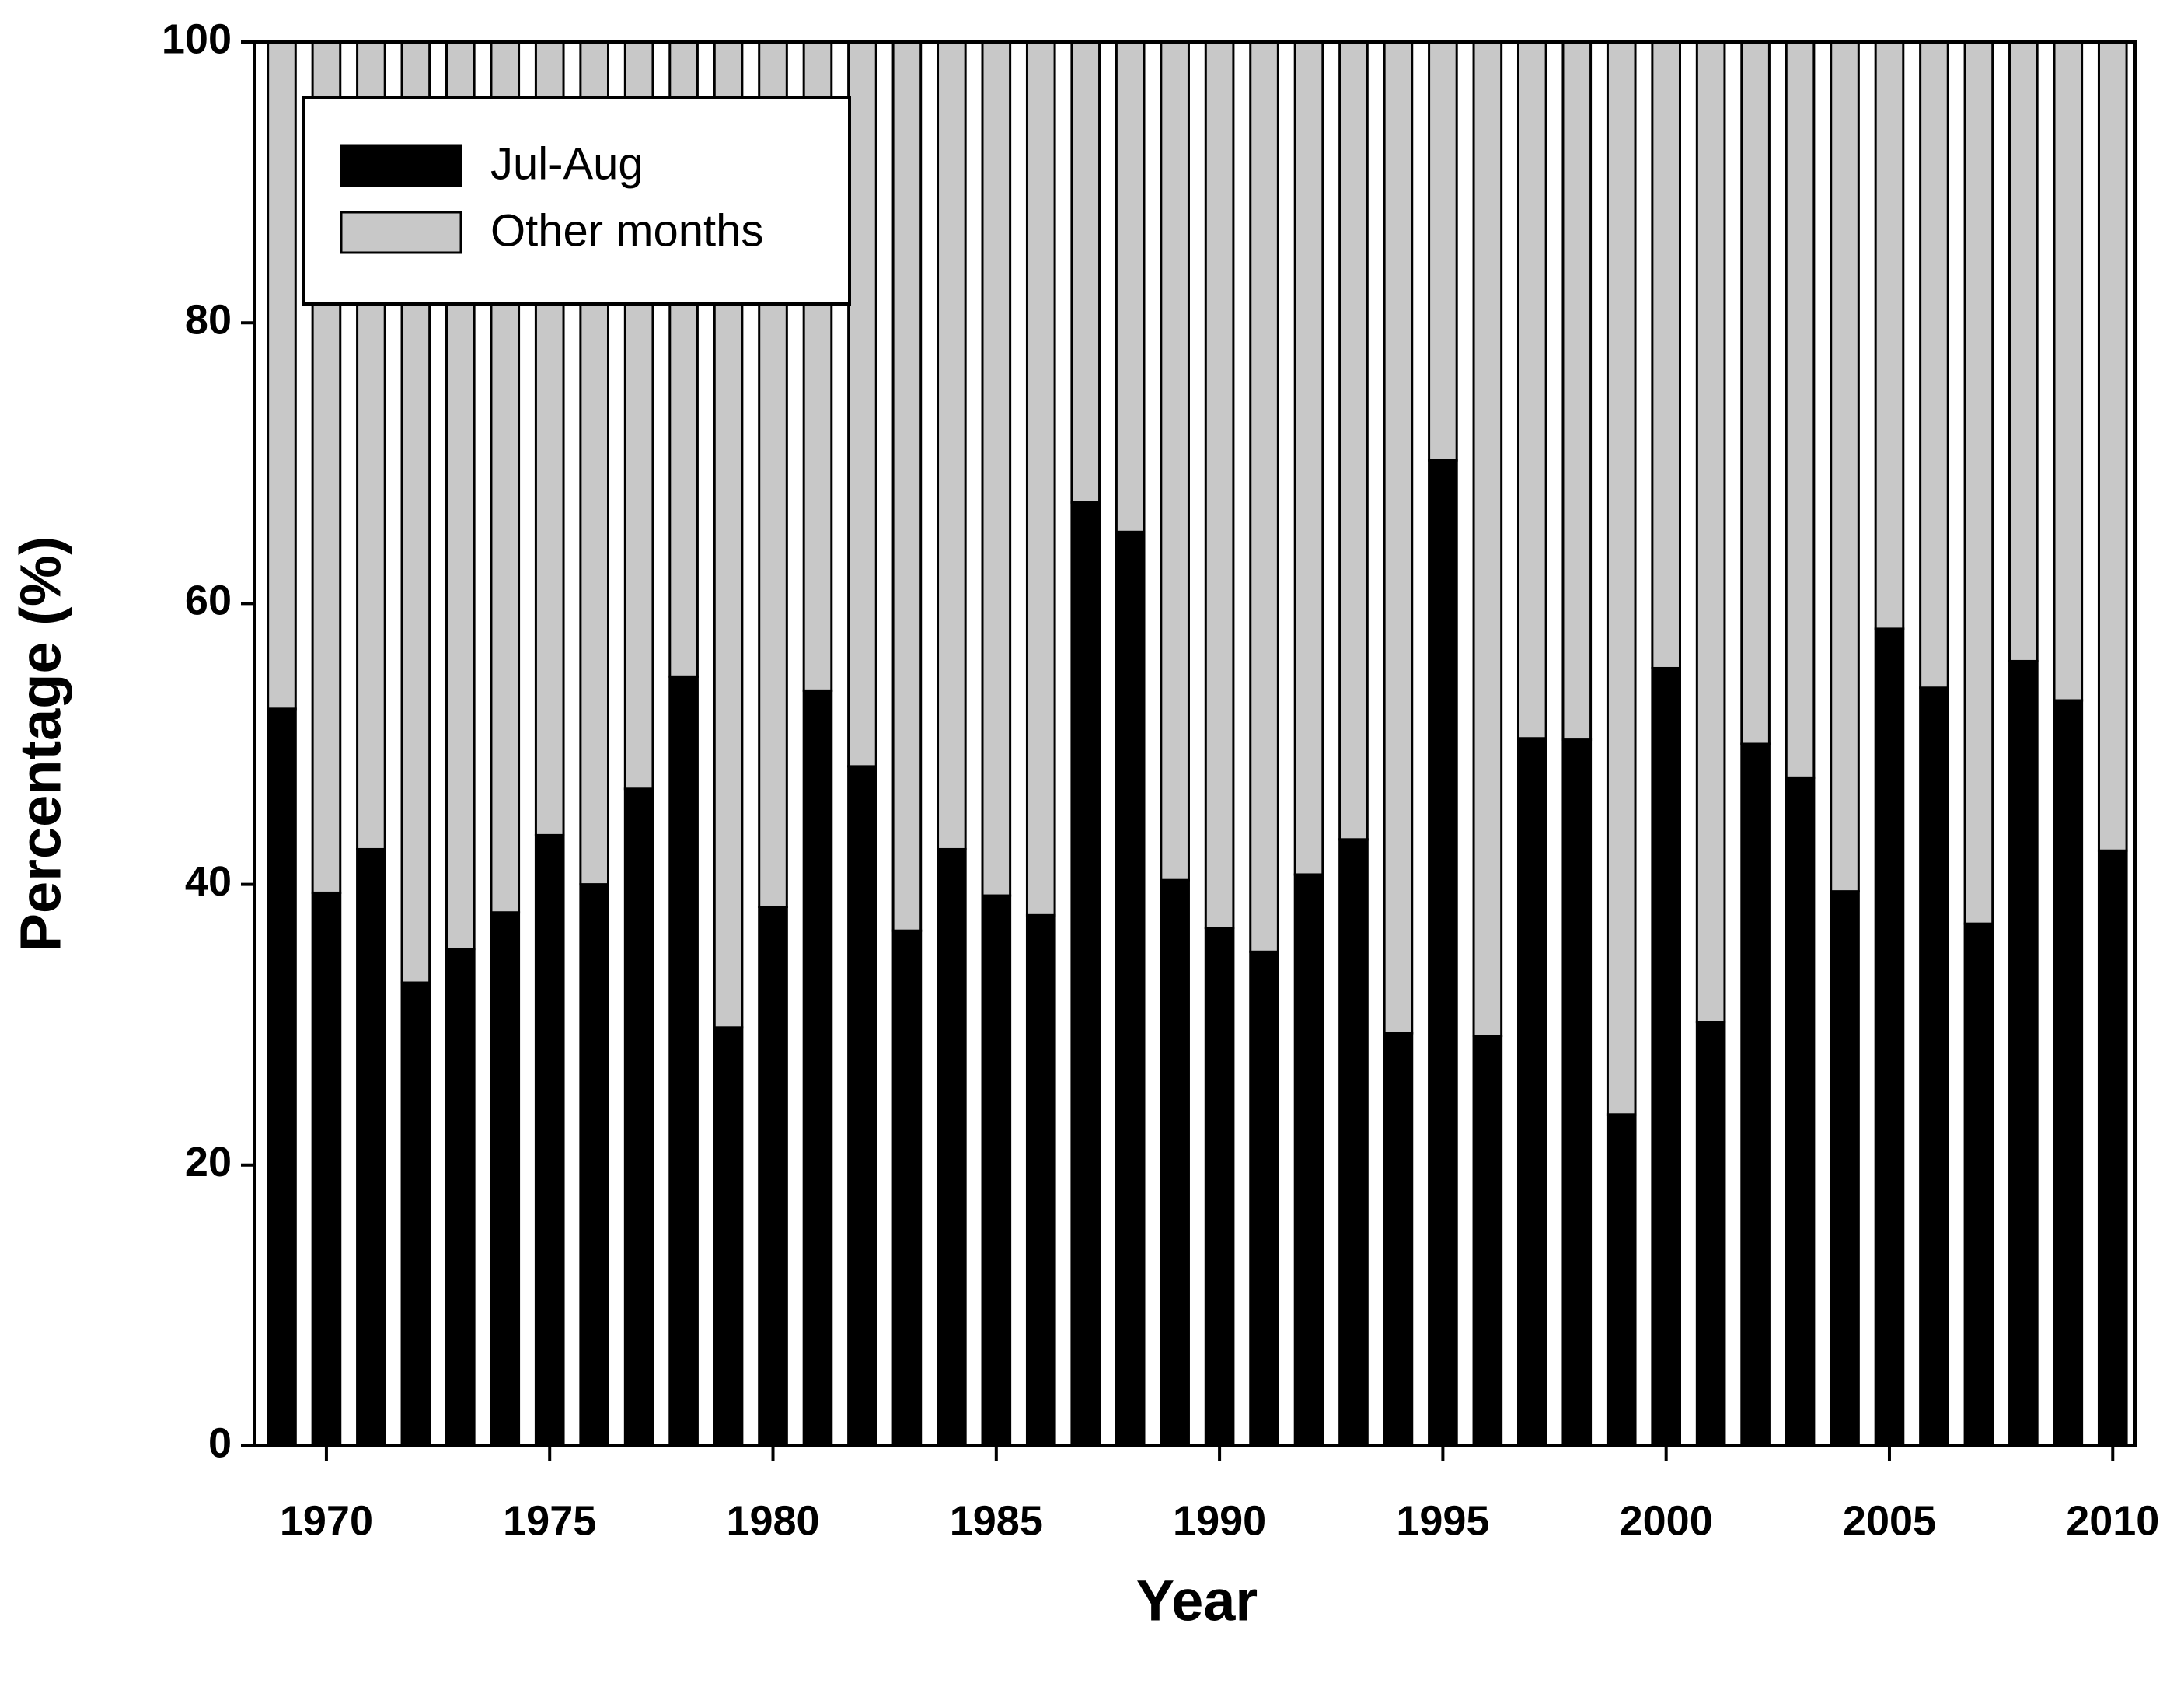 The height and width of the screenshot is (1683, 2184). Describe the element at coordinates (209, 319) in the screenshot. I see `y-tick-label: 80` at that location.